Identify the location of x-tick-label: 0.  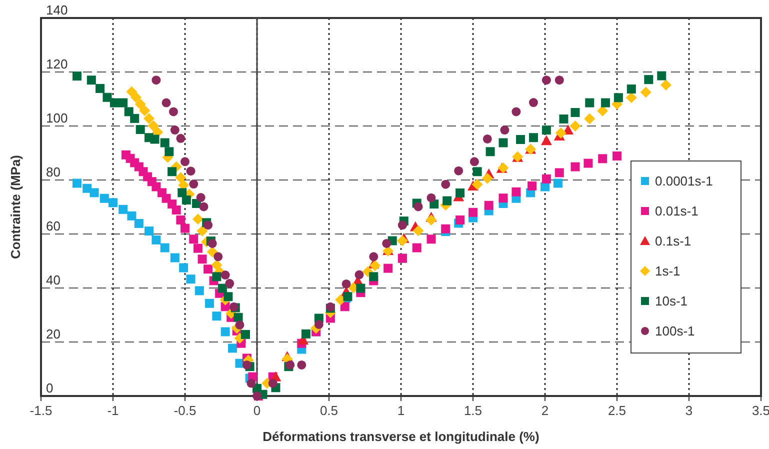
(257, 410).